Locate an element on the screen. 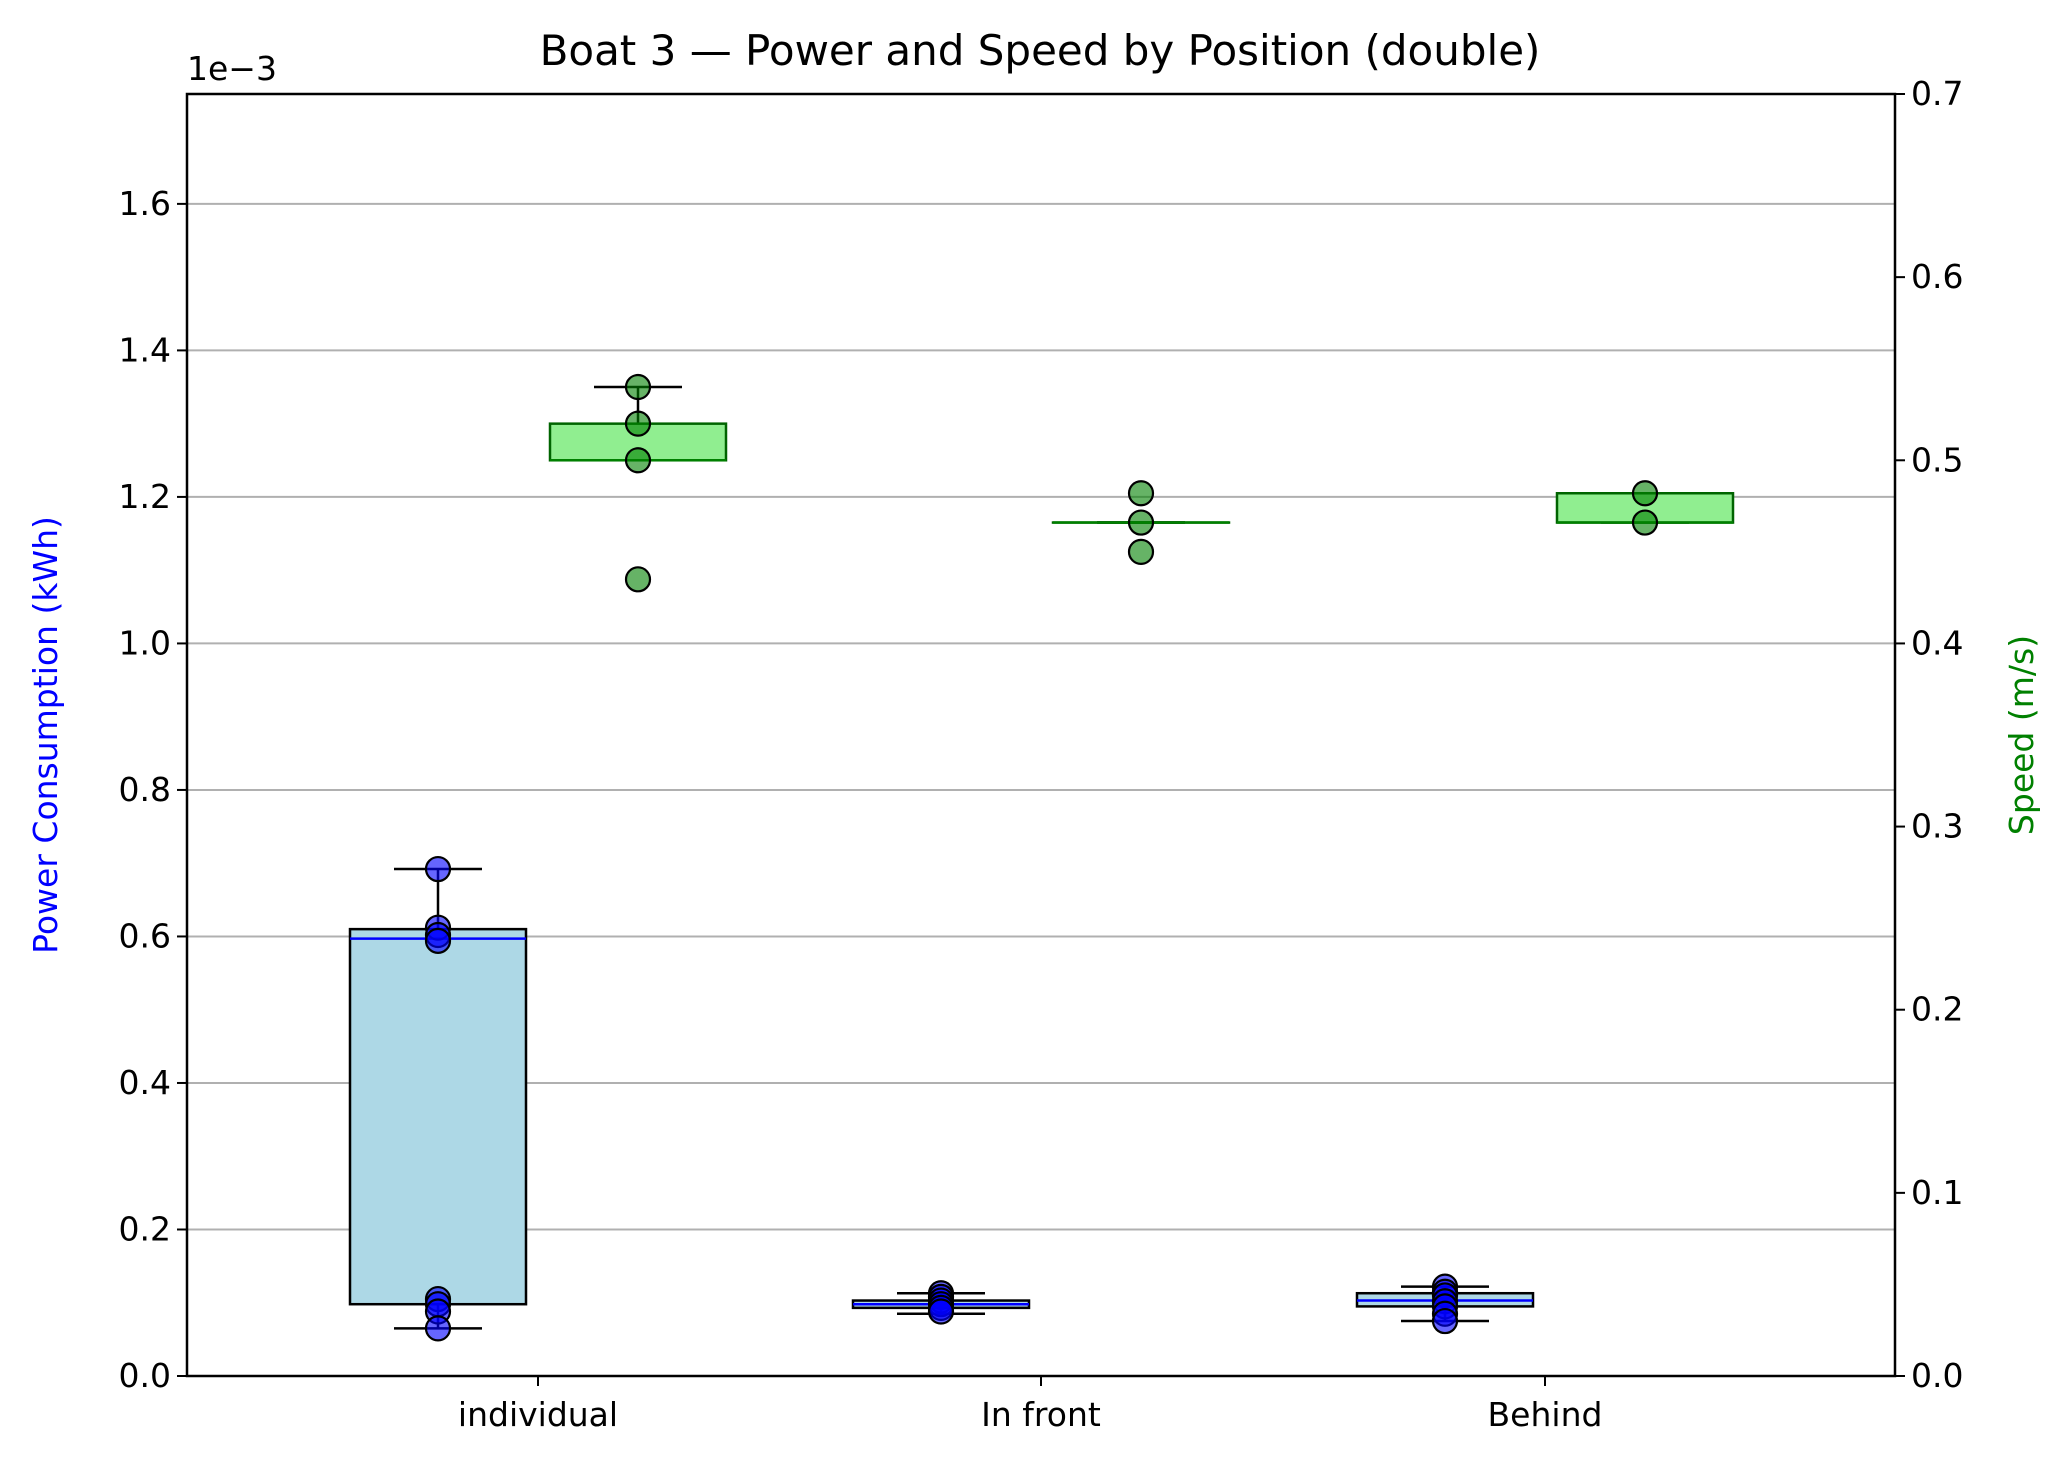  right-axis-label: Speed (m/s) is located at coordinates (2021, 735).